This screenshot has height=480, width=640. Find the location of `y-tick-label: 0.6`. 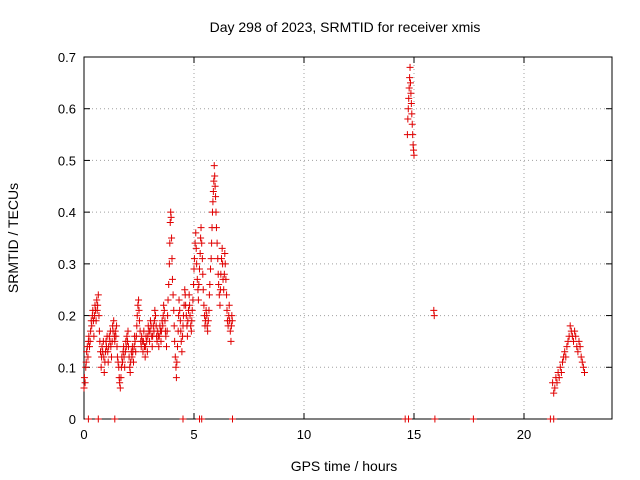

y-tick-label: 0.6 is located at coordinates (67, 109).